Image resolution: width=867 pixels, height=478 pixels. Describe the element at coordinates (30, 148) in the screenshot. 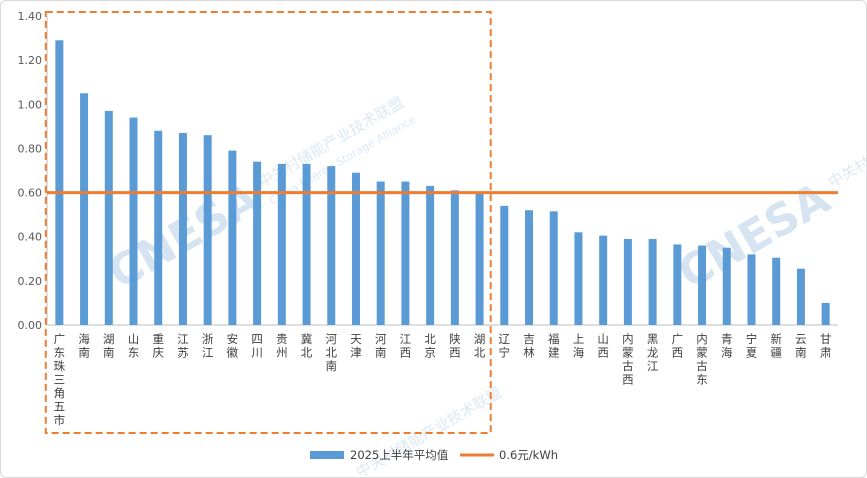

I see `y-tick-label: 0.80` at that location.